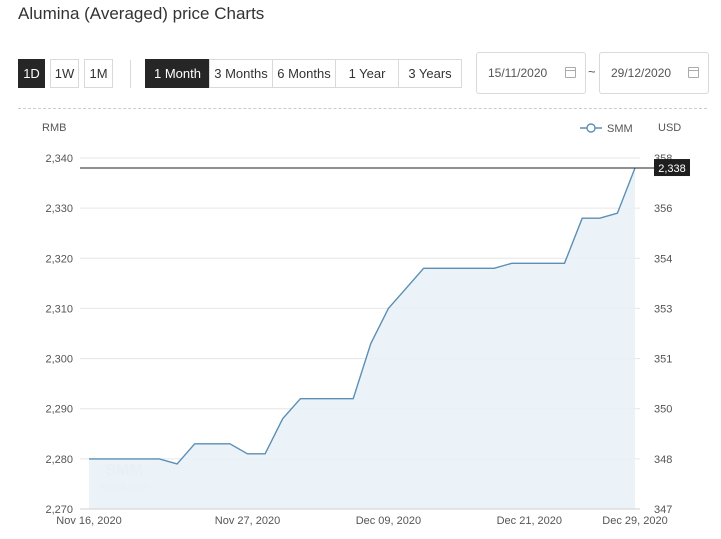 The height and width of the screenshot is (539, 721). Describe the element at coordinates (367, 73) in the screenshot. I see `range-button-1-year: 1 Year` at that location.